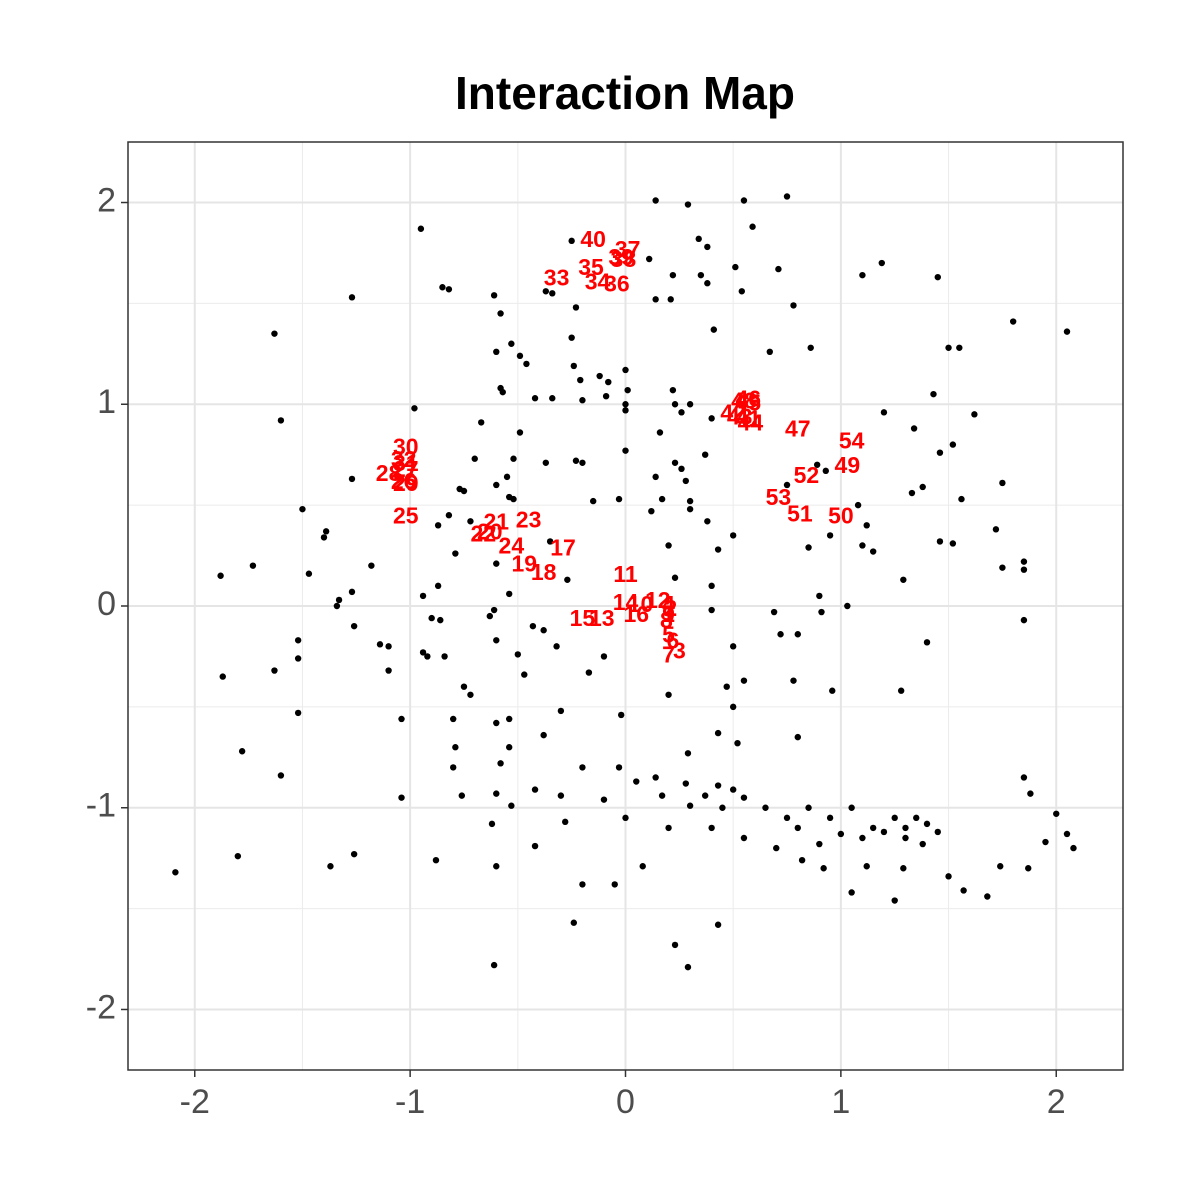  I want to click on point-label: 5, so click(668, 634).